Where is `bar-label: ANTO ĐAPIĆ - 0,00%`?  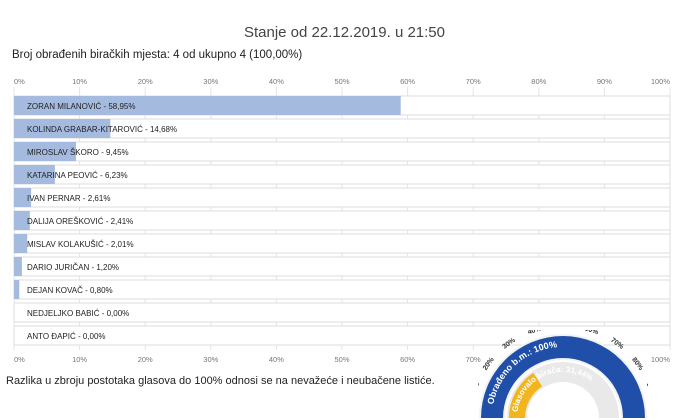
bar-label: ANTO ĐAPIĆ - 0,00% is located at coordinates (66, 336).